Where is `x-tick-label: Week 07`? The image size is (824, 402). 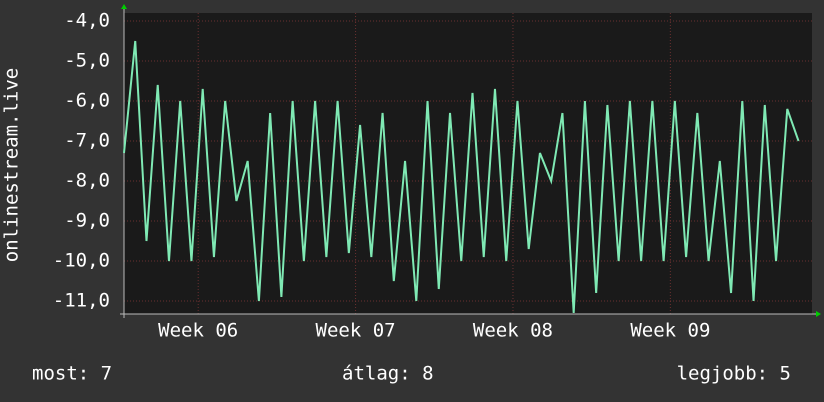
x-tick-label: Week 07 is located at coordinates (356, 331).